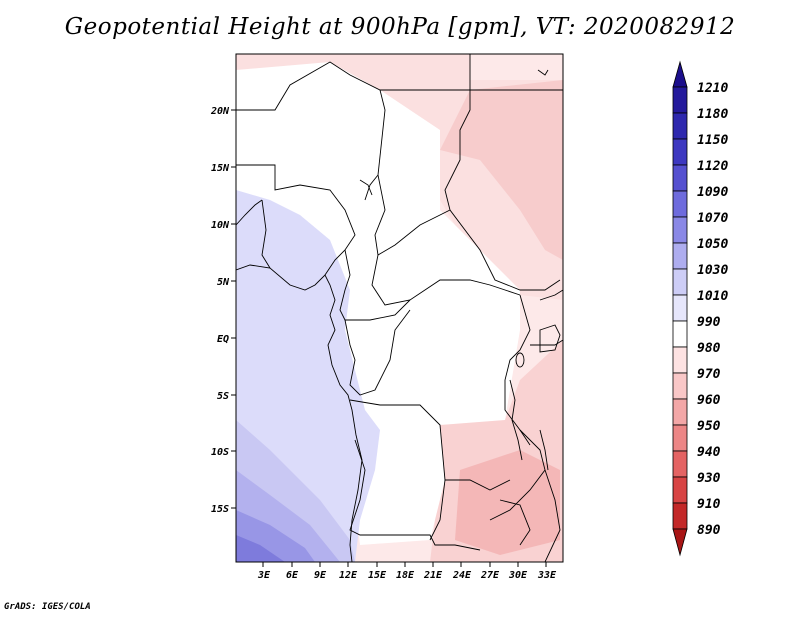 The image size is (800, 618). I want to click on border-drc-south, so click(430, 445).